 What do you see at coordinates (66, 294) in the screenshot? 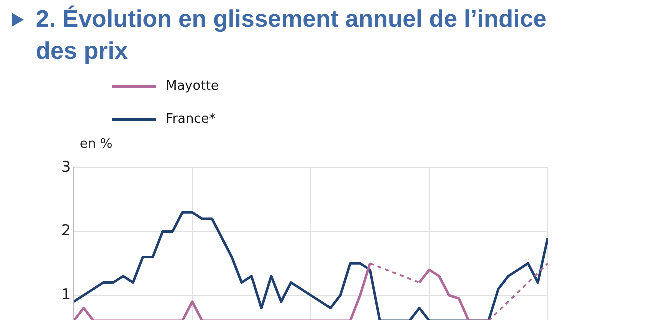
I see `y-tick-label: 1` at bounding box center [66, 294].